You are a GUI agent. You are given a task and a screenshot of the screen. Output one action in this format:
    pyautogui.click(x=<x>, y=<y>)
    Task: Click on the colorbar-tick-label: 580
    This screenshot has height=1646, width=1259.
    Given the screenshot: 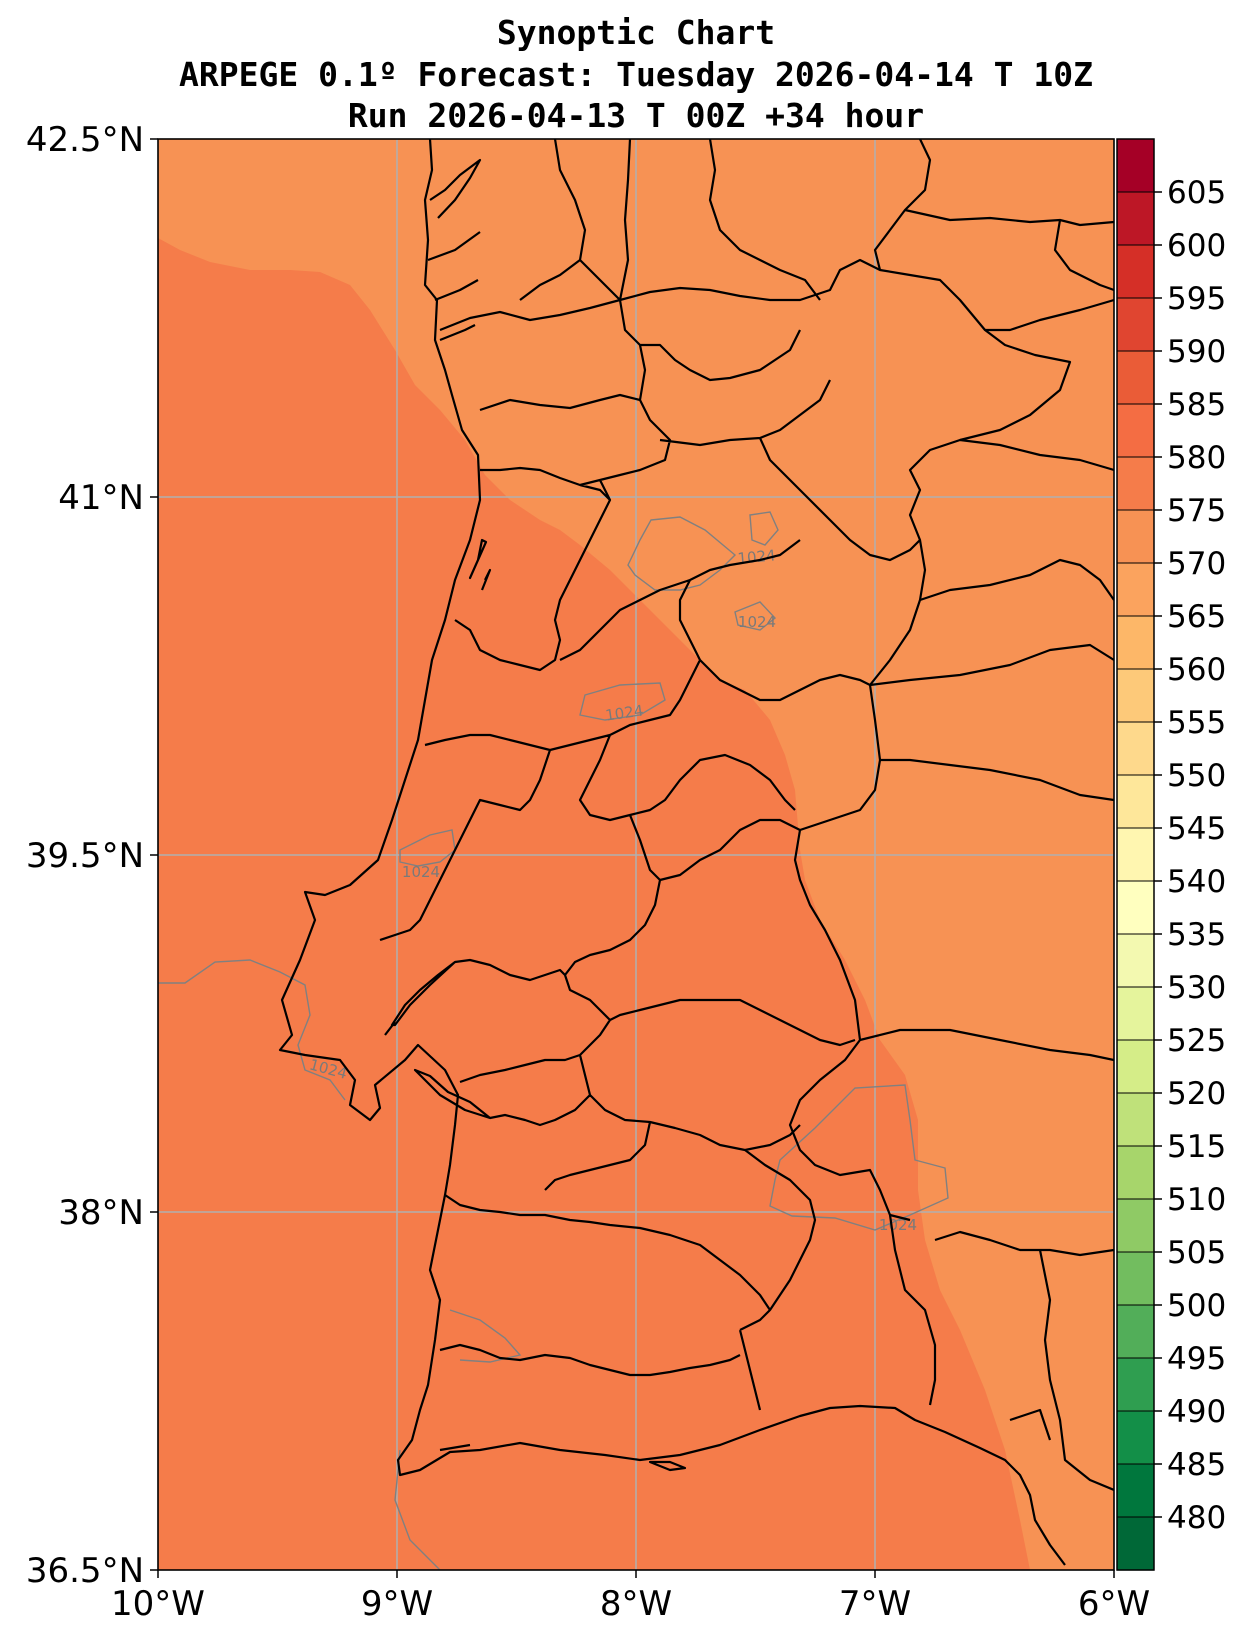 What is the action you would take?
    pyautogui.click(x=1196, y=458)
    